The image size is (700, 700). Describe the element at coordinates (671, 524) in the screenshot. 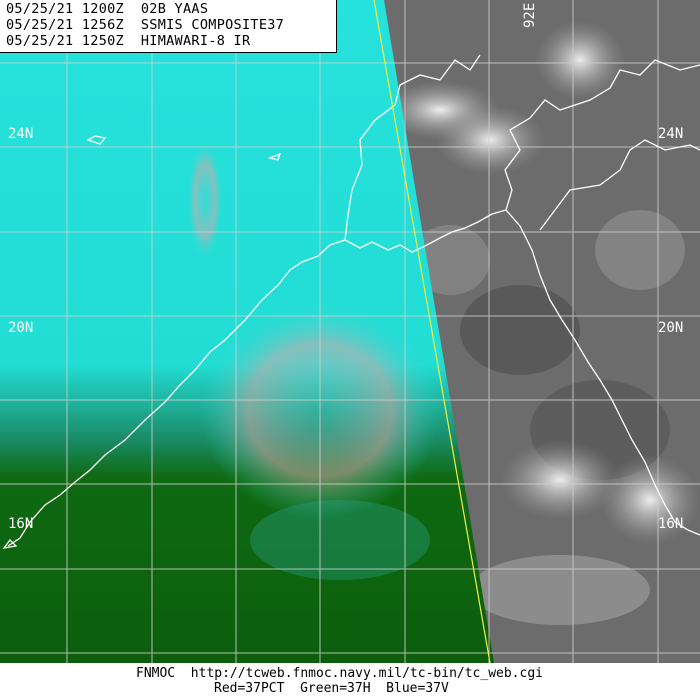

I see `lat-label-16n-right: 16N` at that location.